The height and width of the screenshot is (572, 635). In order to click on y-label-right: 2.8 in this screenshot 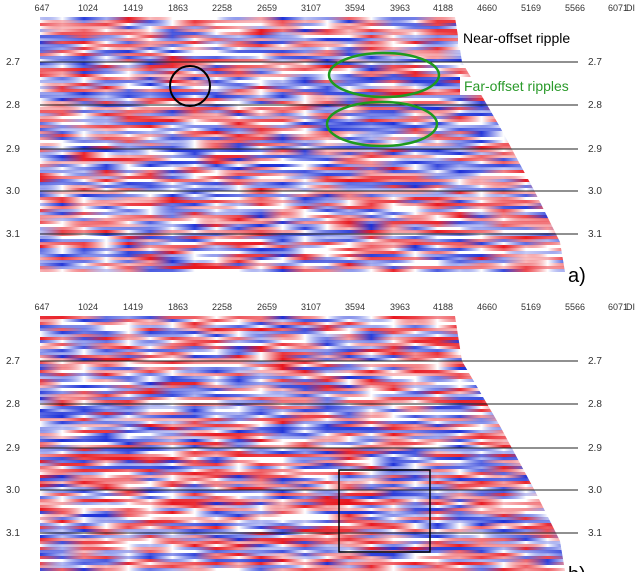, I will do `click(595, 105)`.